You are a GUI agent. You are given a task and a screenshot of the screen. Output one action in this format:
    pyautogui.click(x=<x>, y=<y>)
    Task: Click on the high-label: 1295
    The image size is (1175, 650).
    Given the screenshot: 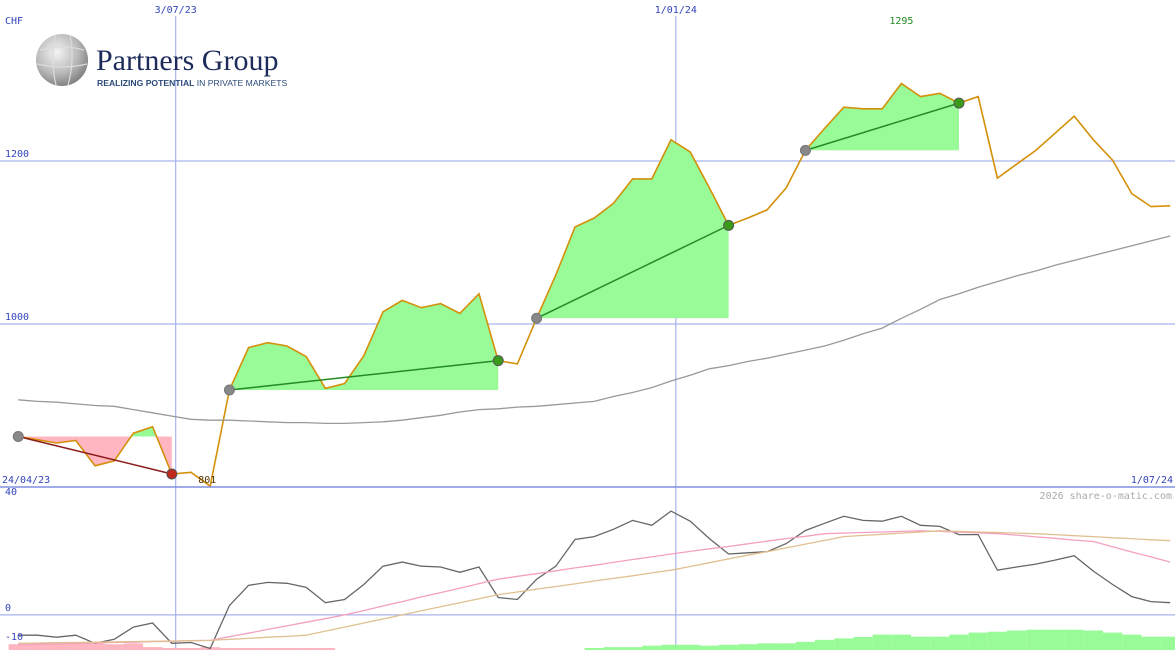 What is the action you would take?
    pyautogui.click(x=901, y=21)
    